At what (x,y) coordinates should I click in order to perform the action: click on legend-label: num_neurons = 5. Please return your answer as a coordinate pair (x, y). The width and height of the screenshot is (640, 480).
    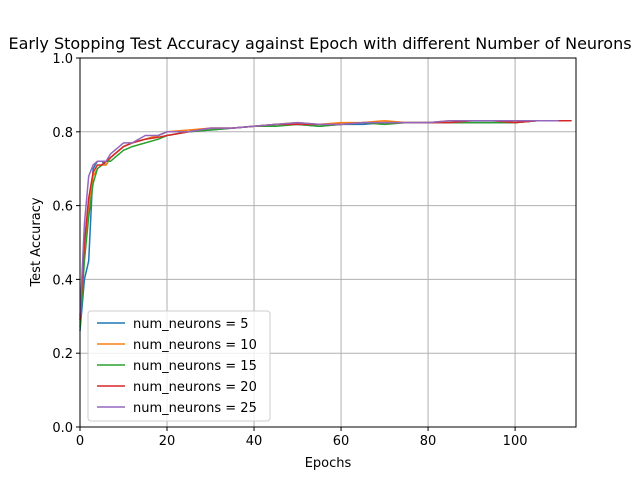
    Looking at the image, I should click on (191, 324).